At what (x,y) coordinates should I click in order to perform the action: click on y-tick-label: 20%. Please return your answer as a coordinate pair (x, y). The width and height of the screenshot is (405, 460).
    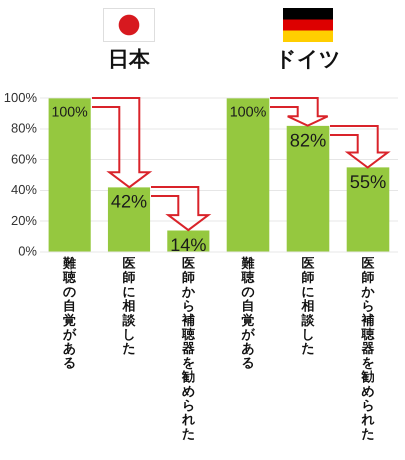
    Looking at the image, I should click on (24, 220).